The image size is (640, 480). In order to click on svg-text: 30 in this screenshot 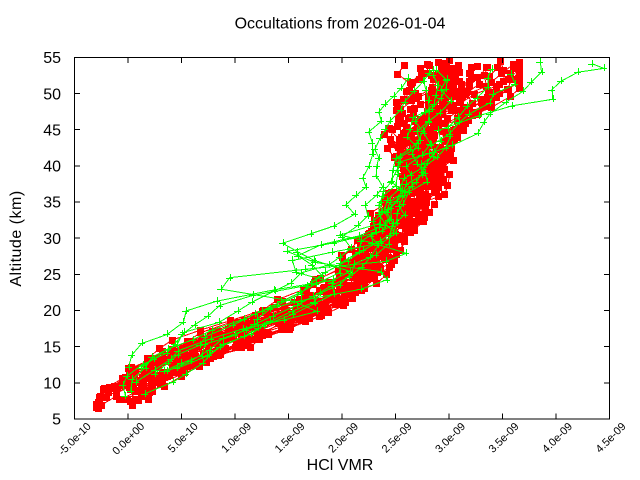, I will do `click(52, 239)`.